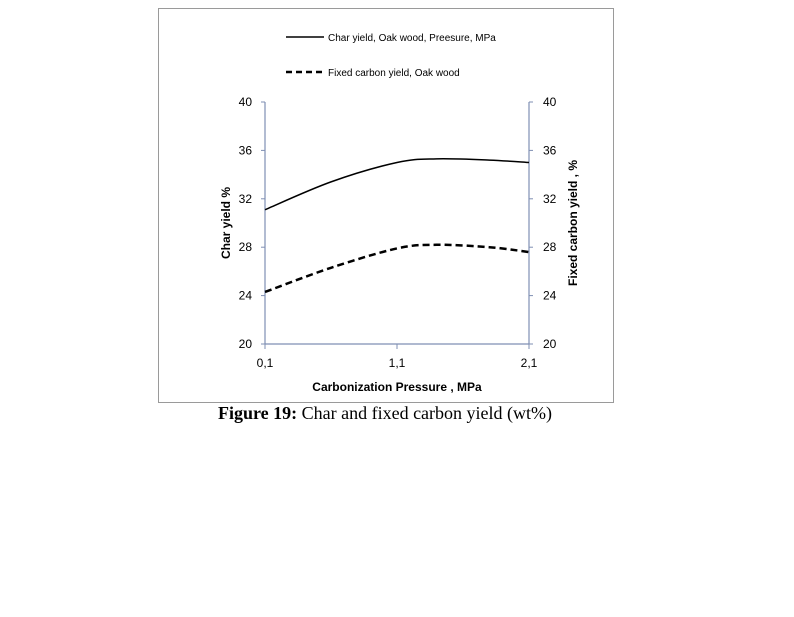 The image size is (794, 617). What do you see at coordinates (550, 199) in the screenshot?
I see `y-tick-label-right: 32` at bounding box center [550, 199].